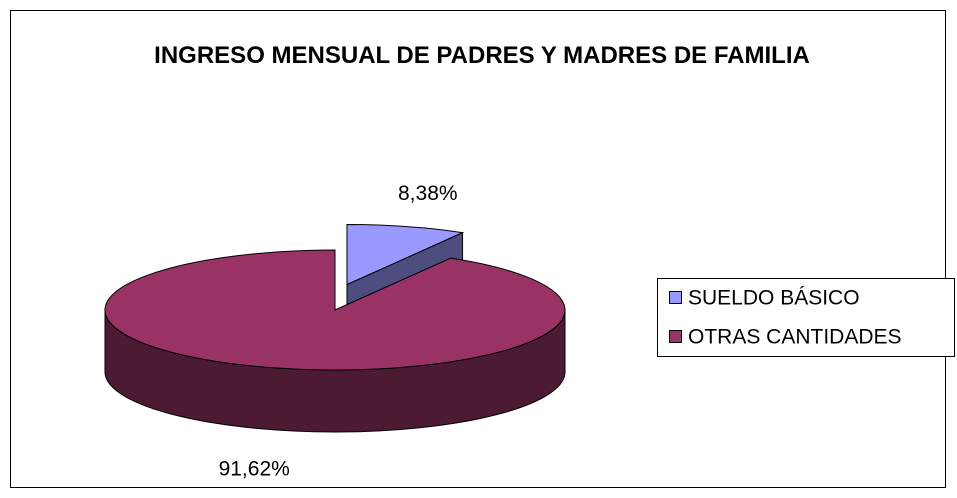 This screenshot has width=957, height=498. What do you see at coordinates (785, 318) in the screenshot?
I see `legend: SUELDO BÁSICO OTRAS CANTIDADES` at bounding box center [785, 318].